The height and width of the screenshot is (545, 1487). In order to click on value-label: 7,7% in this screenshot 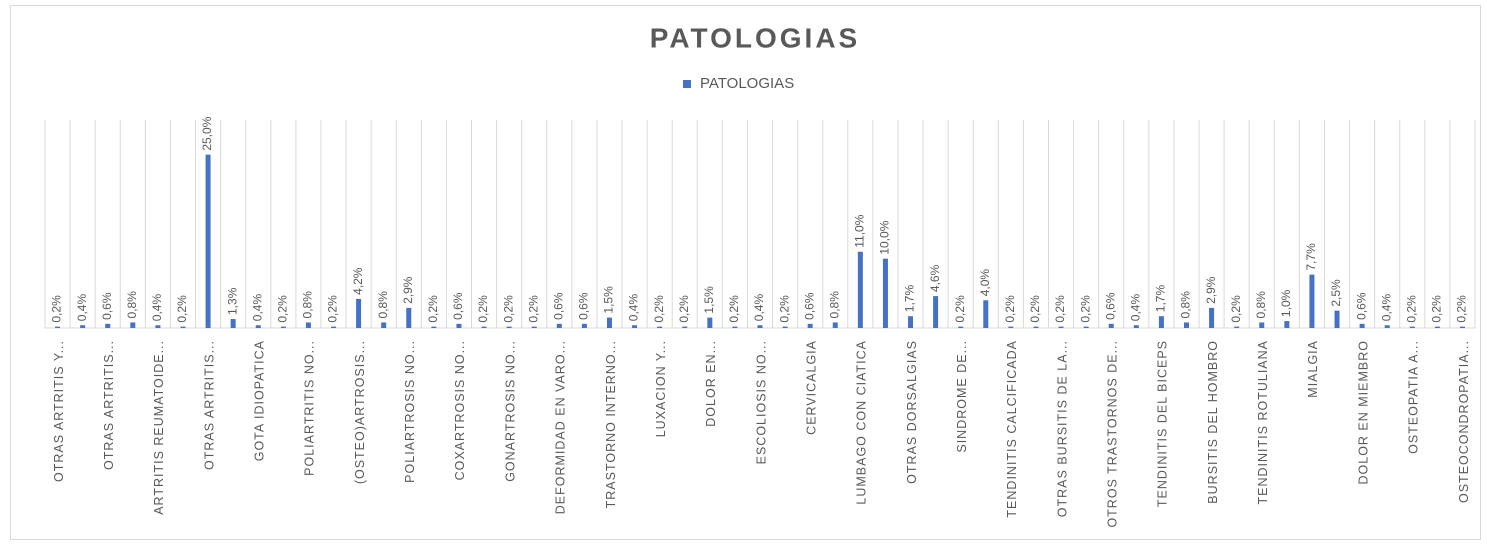, I will do `click(1311, 257)`.